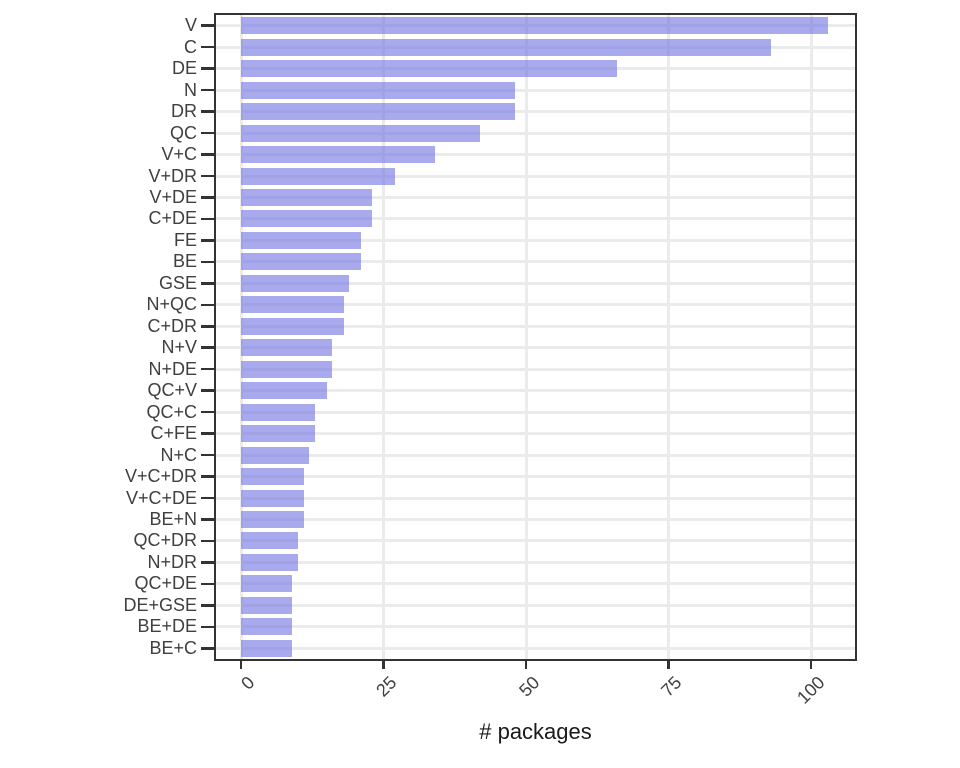  What do you see at coordinates (172, 390) in the screenshot?
I see `y-axis-label: QC+V` at bounding box center [172, 390].